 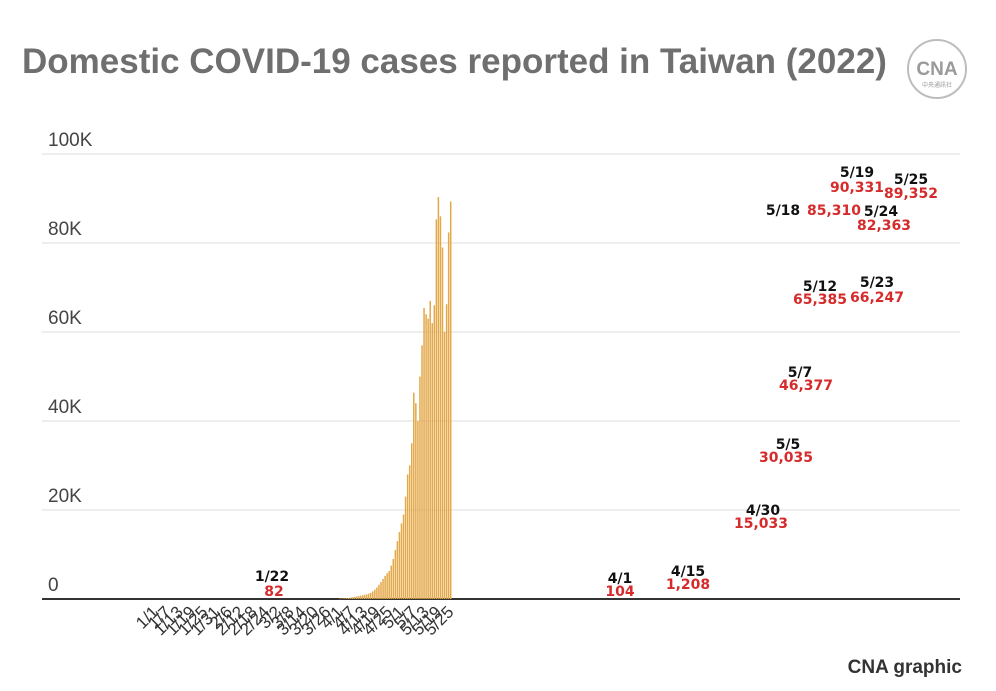 What do you see at coordinates (53, 585) in the screenshot?
I see `y-tick-label: 0` at bounding box center [53, 585].